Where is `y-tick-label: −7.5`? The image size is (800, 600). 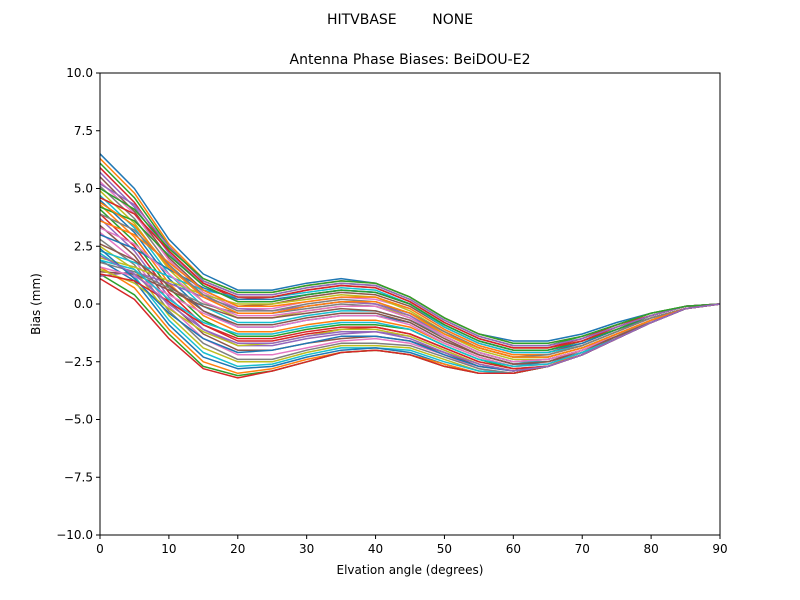
y-tick-label: −7.5 is located at coordinates (78, 477).